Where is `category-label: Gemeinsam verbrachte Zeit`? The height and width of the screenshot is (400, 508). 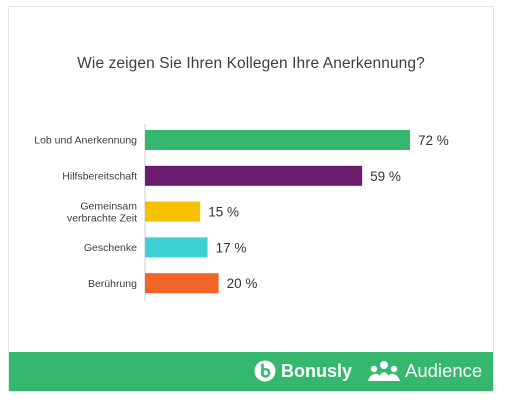 category-label: Gemeinsam verbrachte Zeit is located at coordinates (102, 212).